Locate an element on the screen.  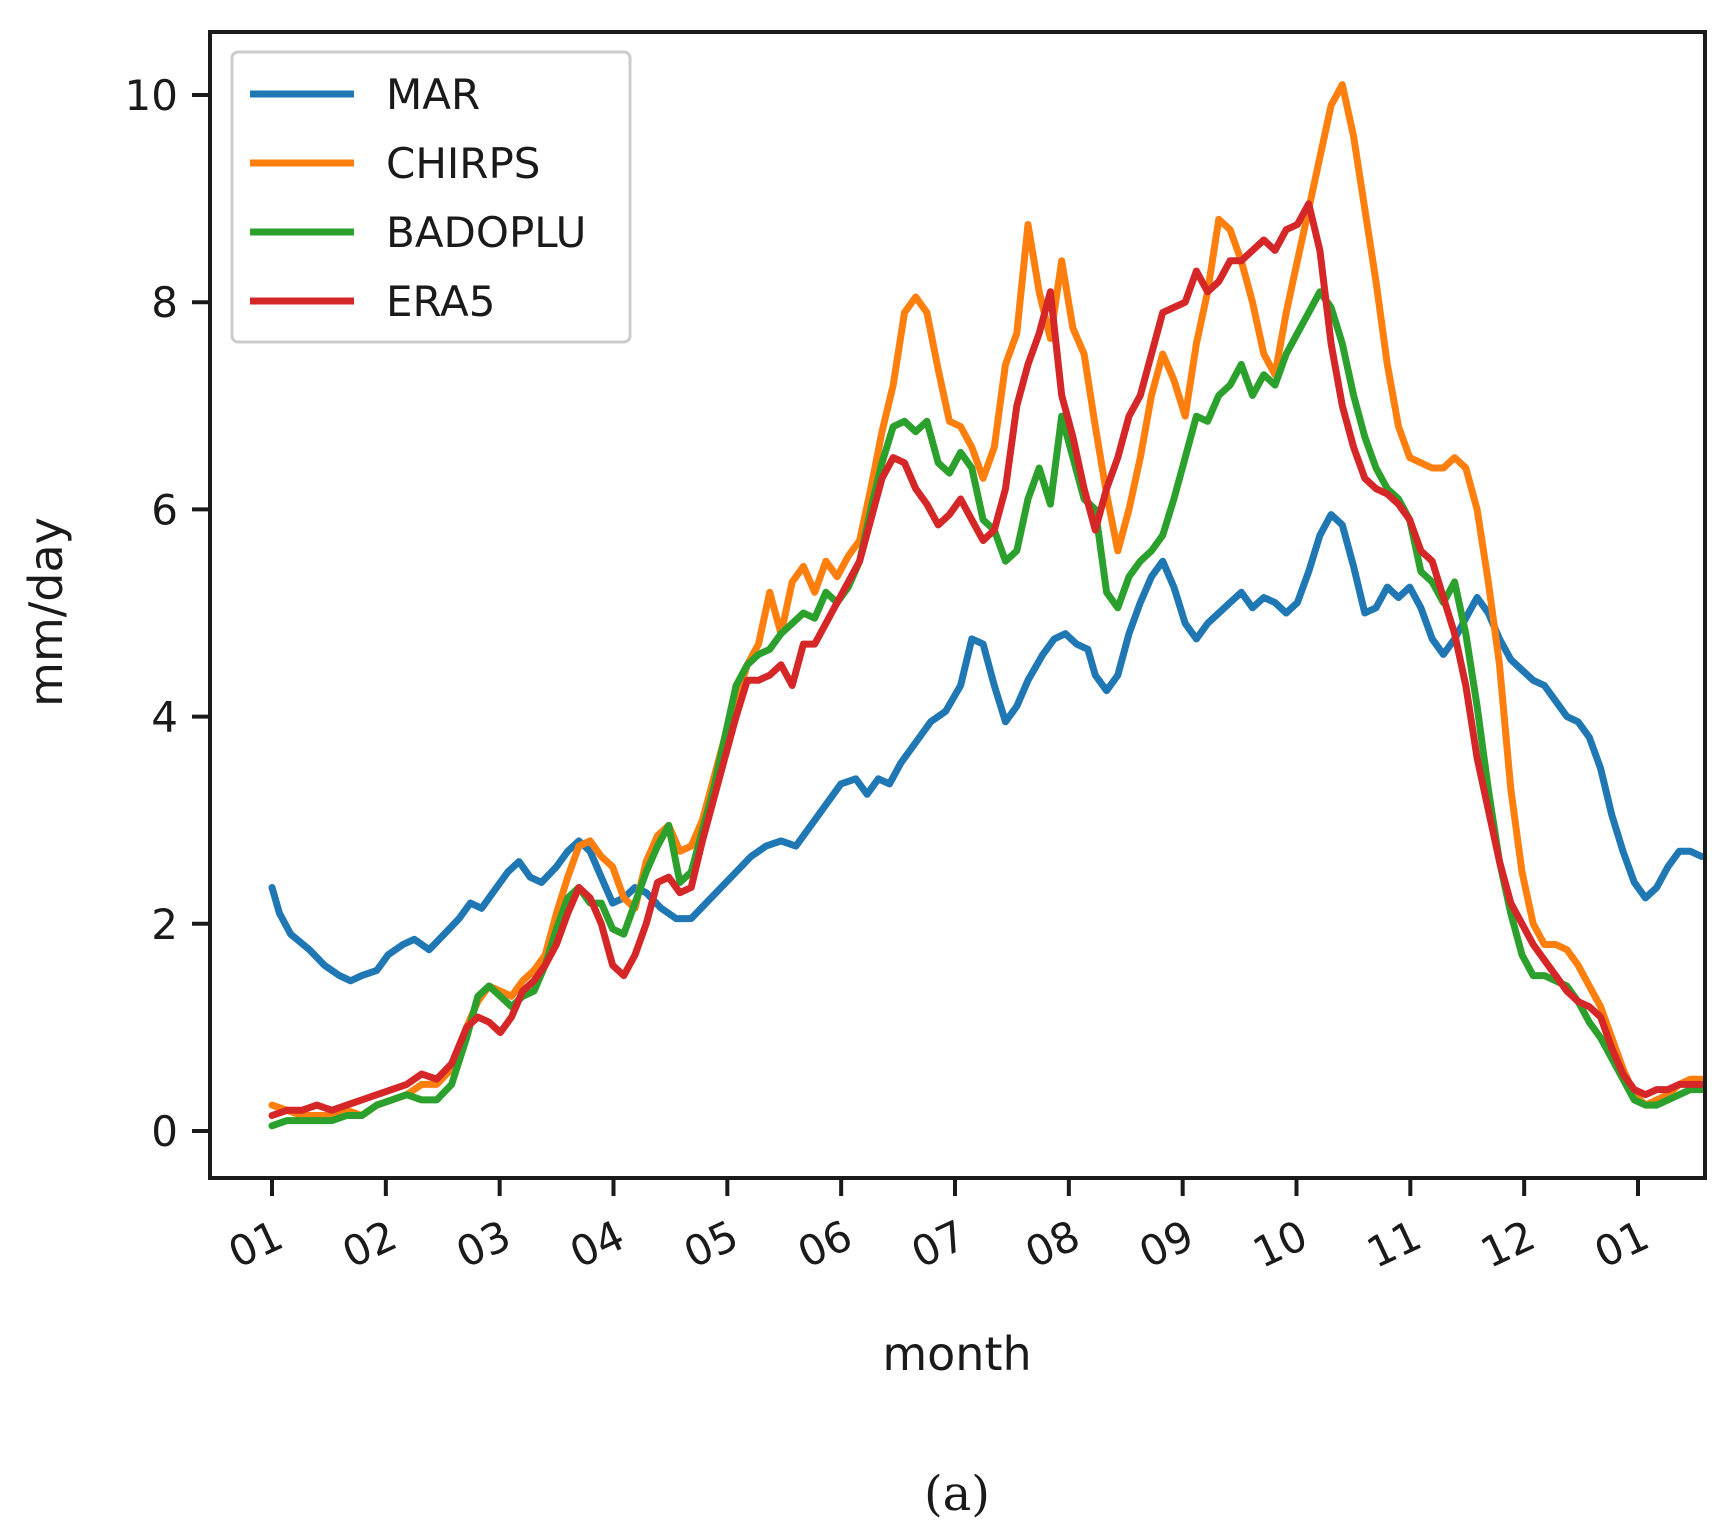
y-tick-label: 2 is located at coordinates (164, 924).